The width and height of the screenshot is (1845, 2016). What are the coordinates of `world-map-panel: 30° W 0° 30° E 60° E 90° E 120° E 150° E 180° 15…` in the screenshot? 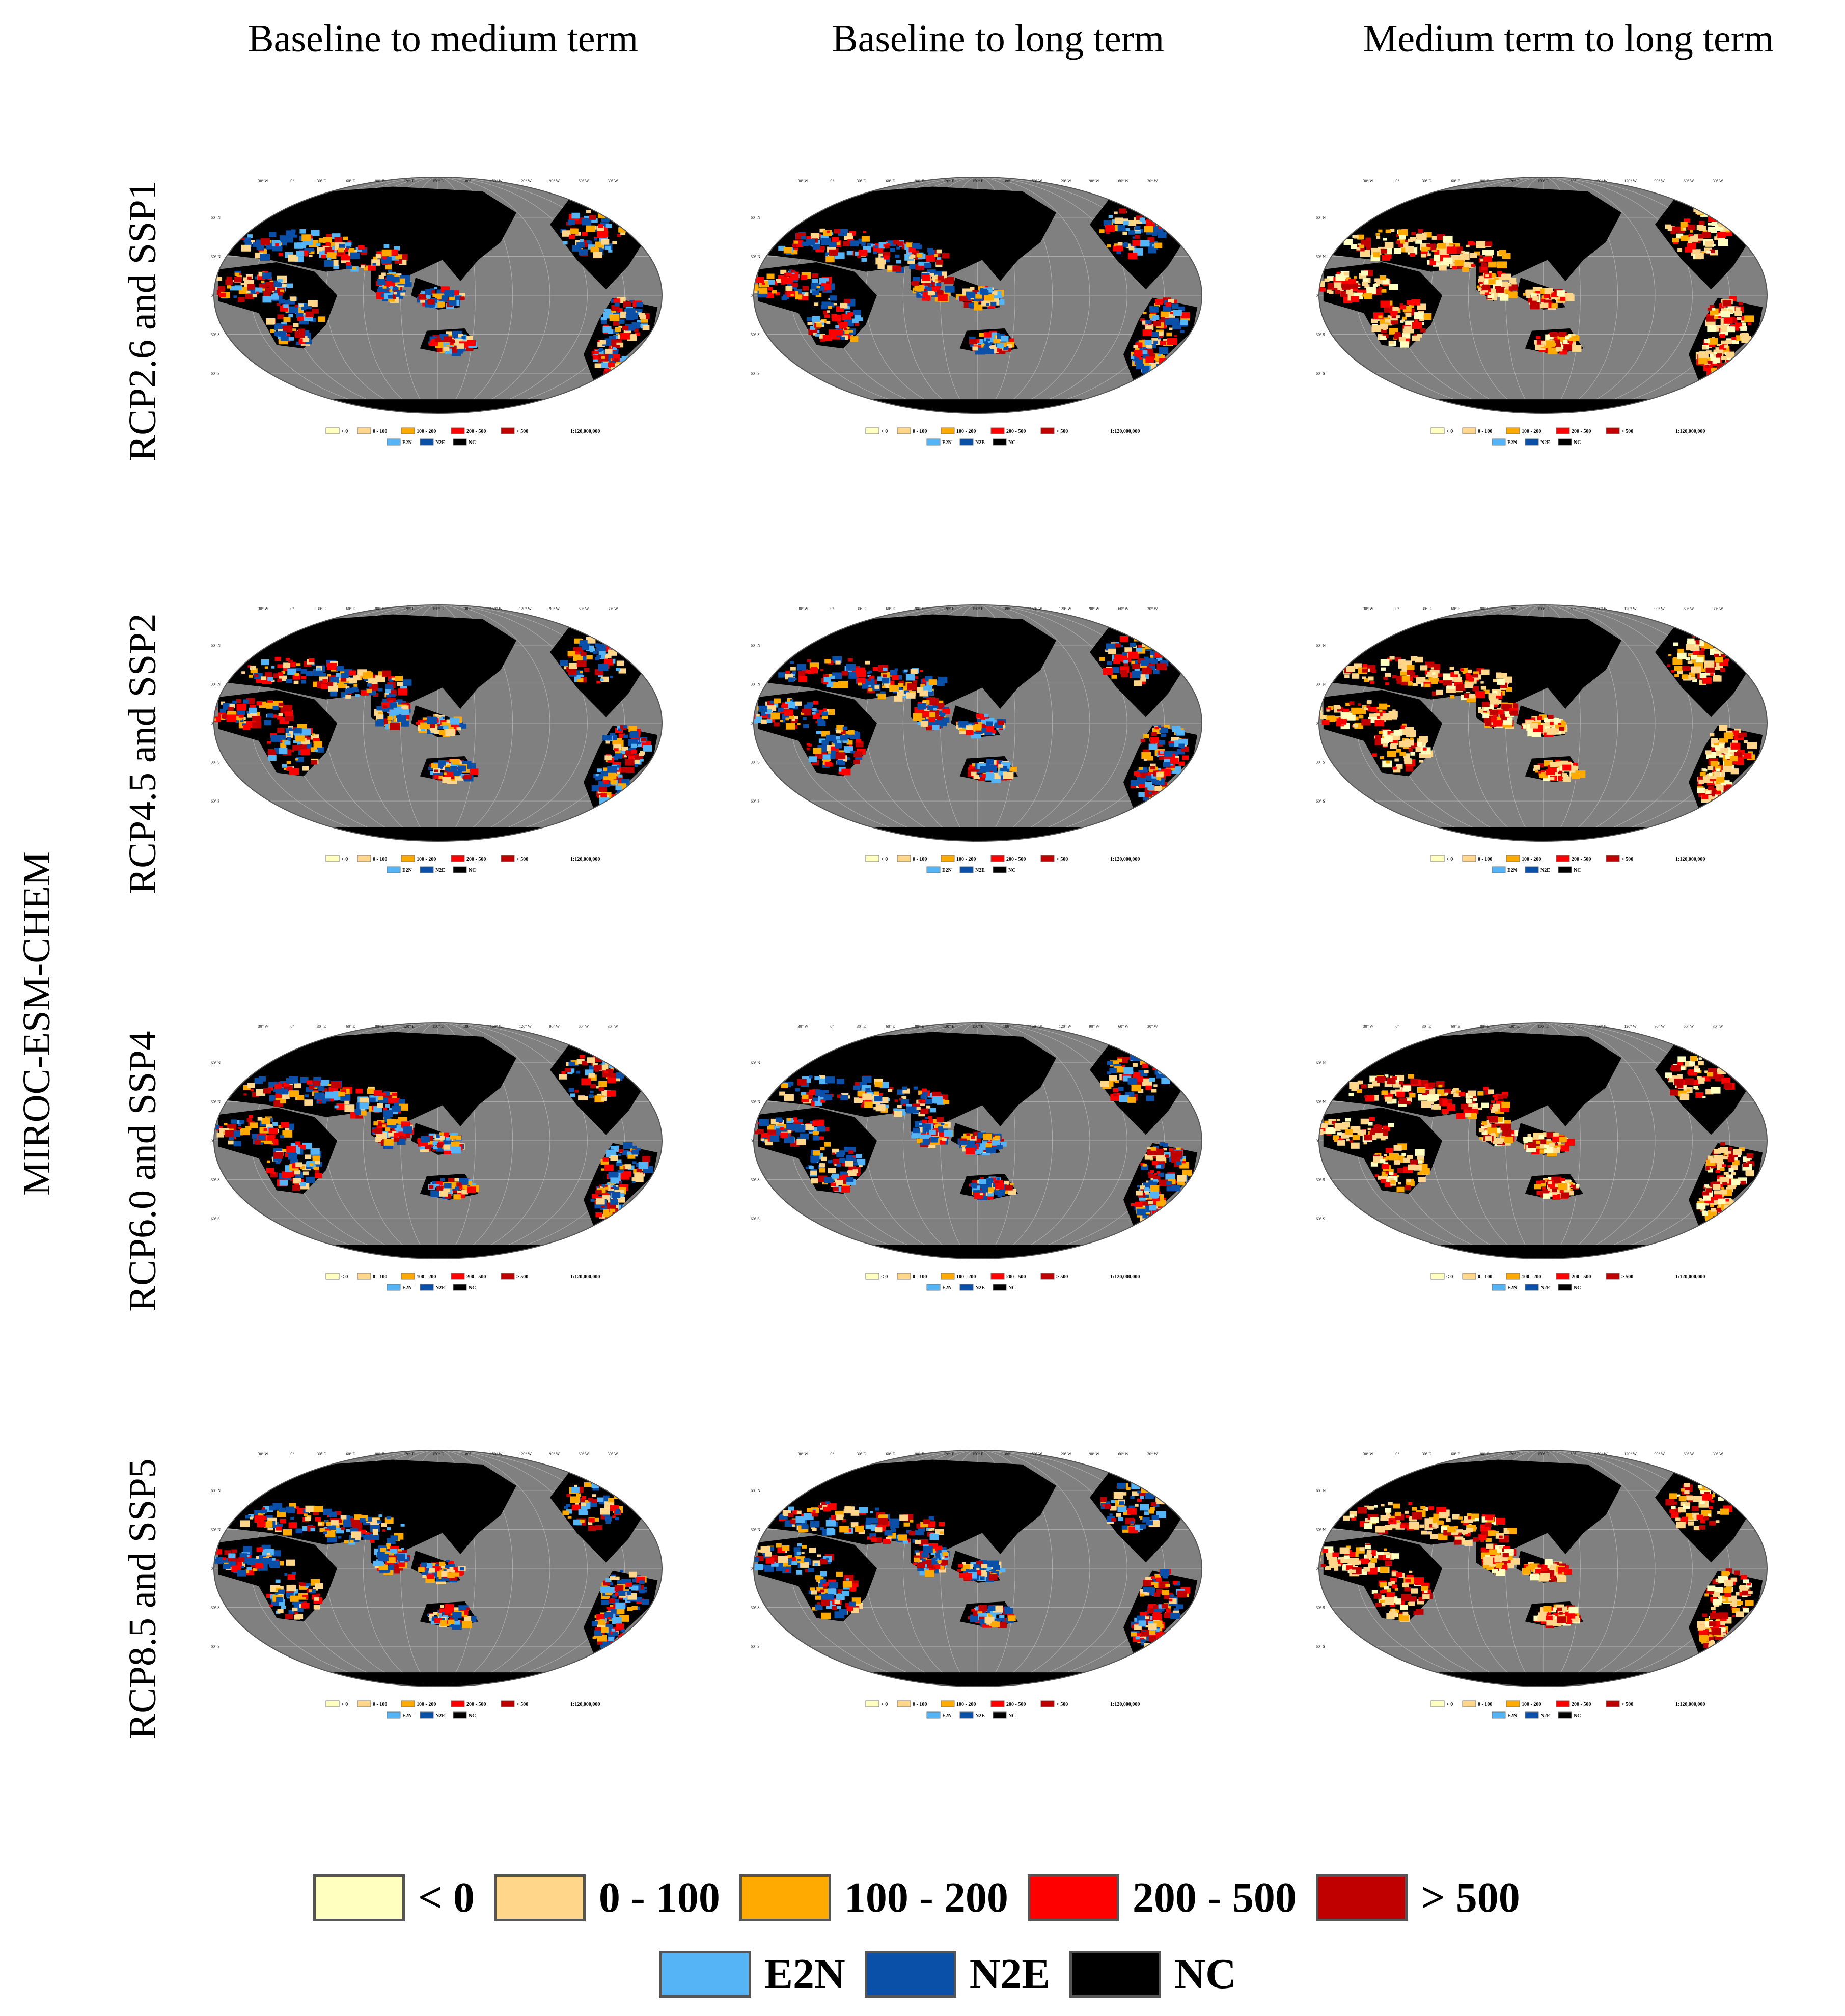 It's located at (977, 739).